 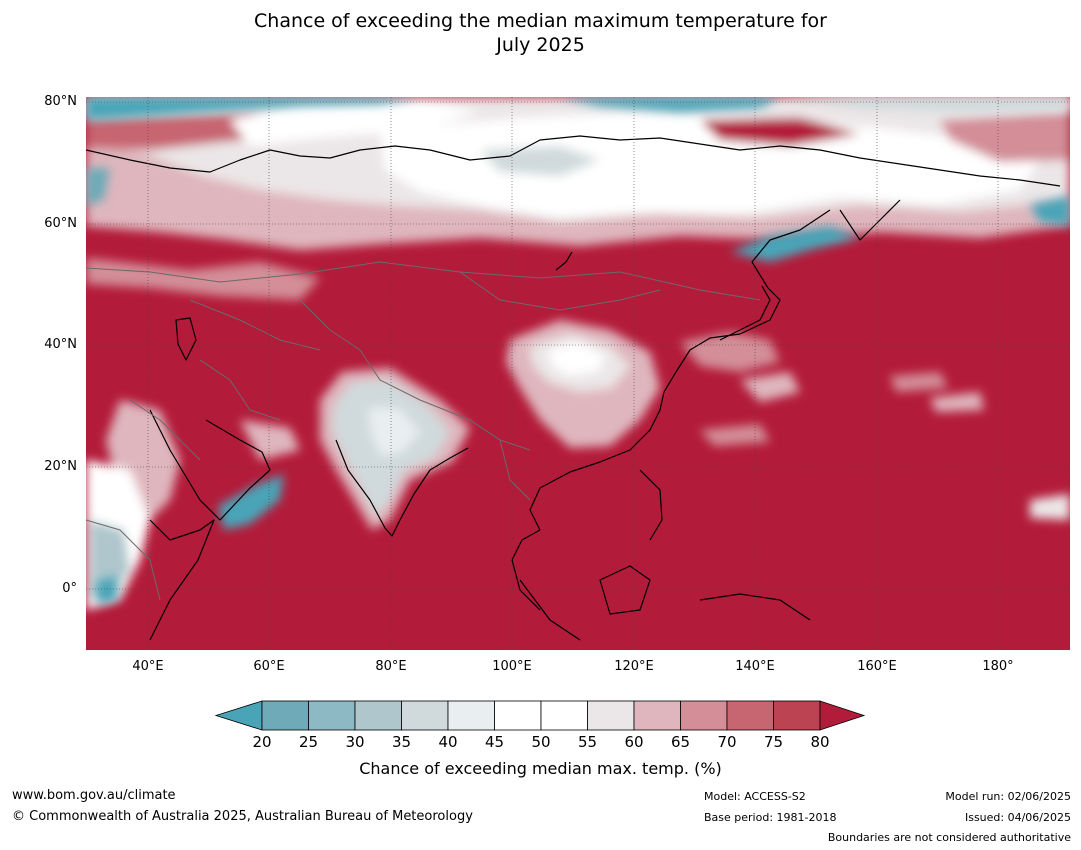 What do you see at coordinates (925, 104) in the screenshot?
I see `zone-arctic-grey-east` at bounding box center [925, 104].